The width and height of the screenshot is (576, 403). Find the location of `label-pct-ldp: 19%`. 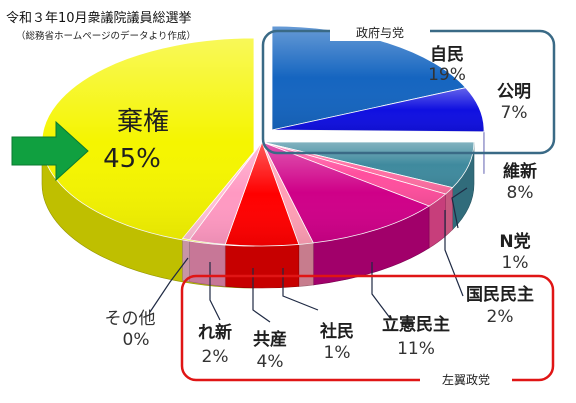

label-pct-ldp: 19% is located at coordinates (447, 75).